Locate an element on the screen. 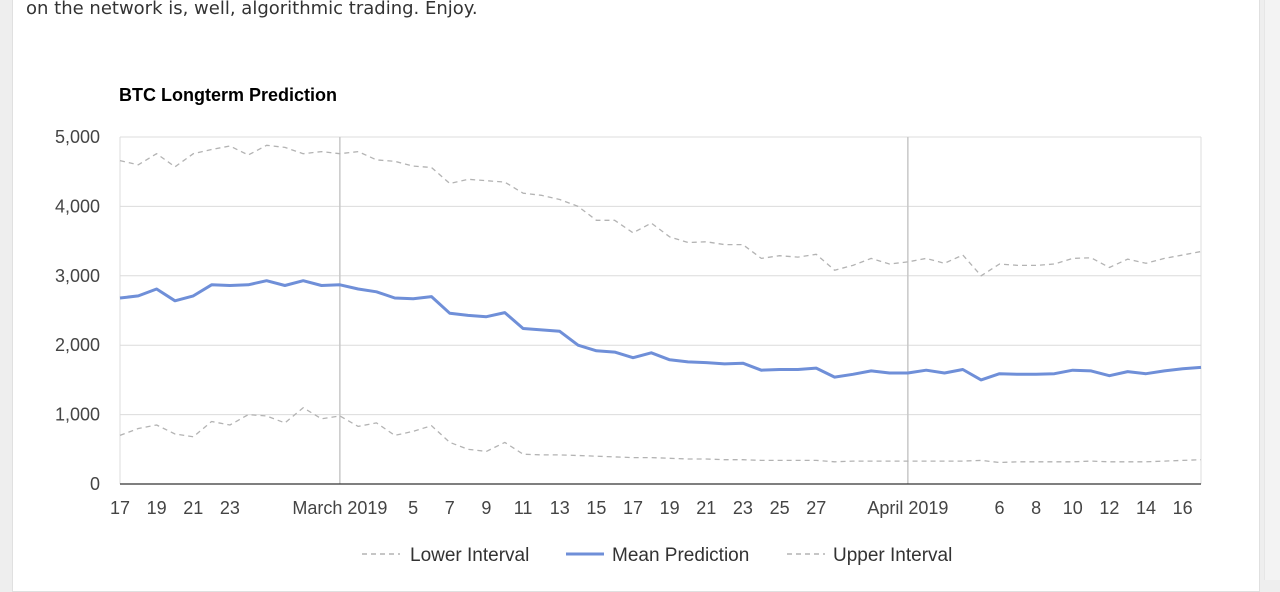 The image size is (1280, 592). y-tick-label: 3,000 is located at coordinates (77, 276).